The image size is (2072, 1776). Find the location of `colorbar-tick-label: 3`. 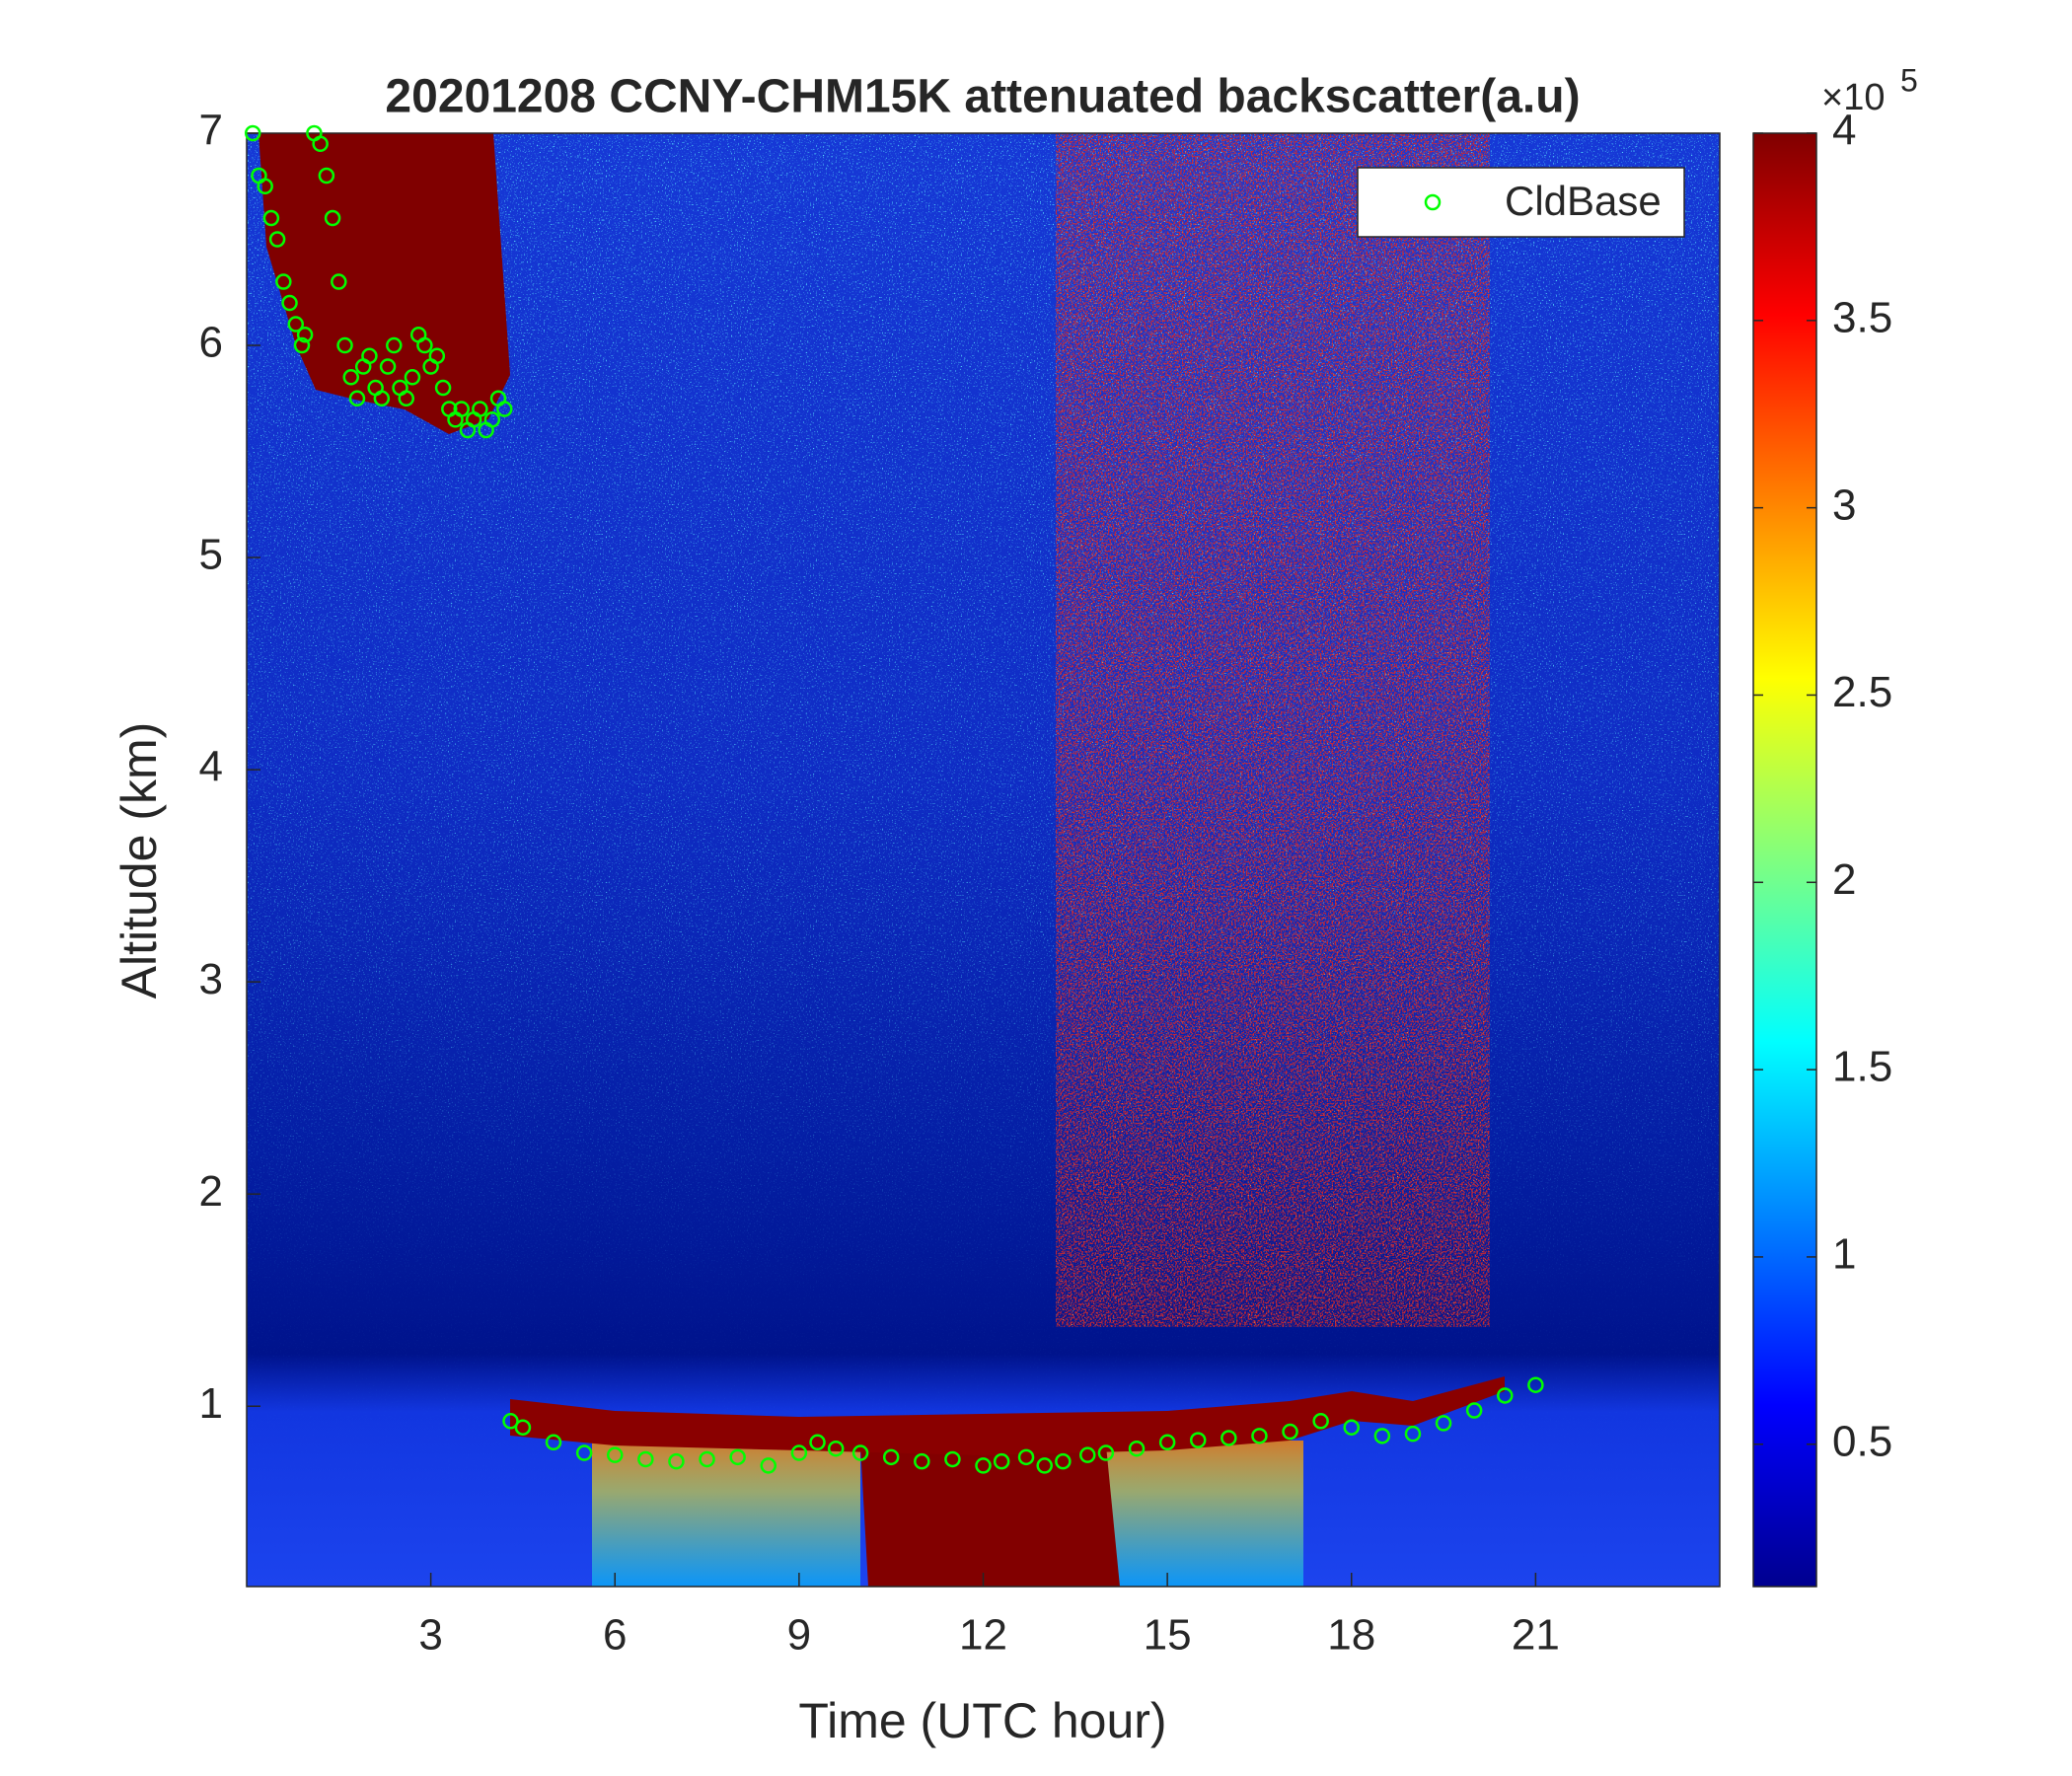

colorbar-tick-label: 3 is located at coordinates (1844, 505).